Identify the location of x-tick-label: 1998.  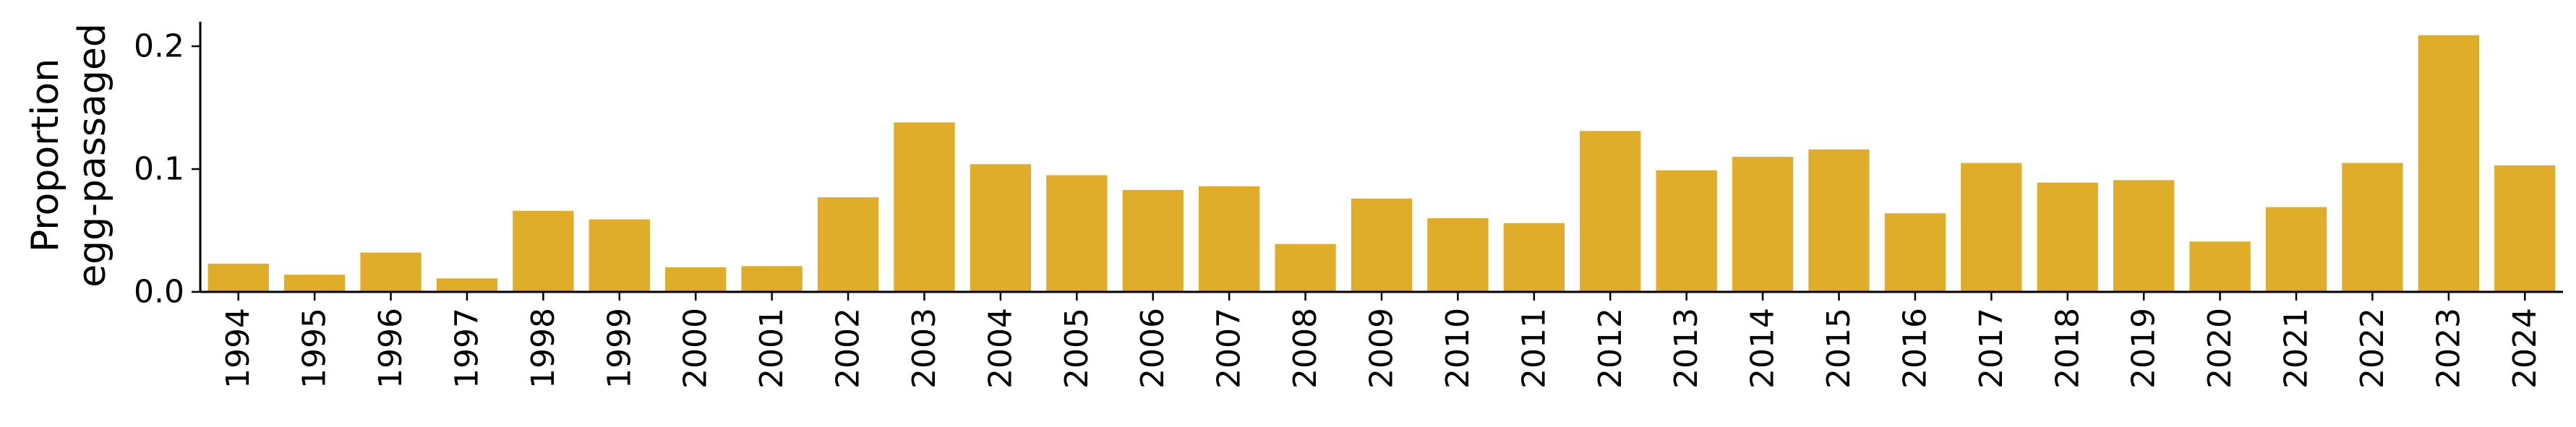
(543, 348).